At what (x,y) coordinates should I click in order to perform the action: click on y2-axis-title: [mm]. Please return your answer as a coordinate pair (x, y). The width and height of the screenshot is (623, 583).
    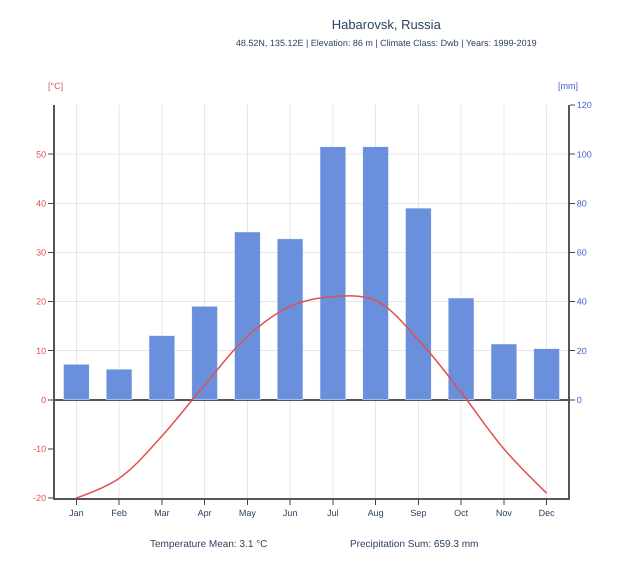
    Looking at the image, I should click on (568, 86).